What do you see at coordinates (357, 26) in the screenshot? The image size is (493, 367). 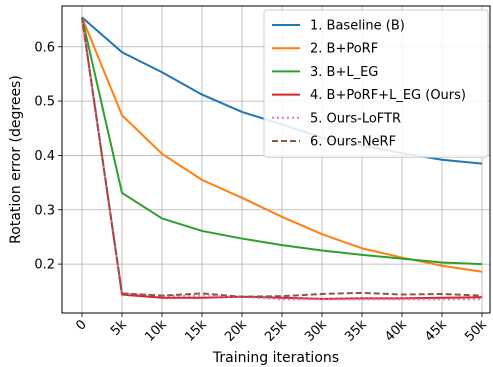 I see `legend-label-1: 1. Baseline (B)` at bounding box center [357, 26].